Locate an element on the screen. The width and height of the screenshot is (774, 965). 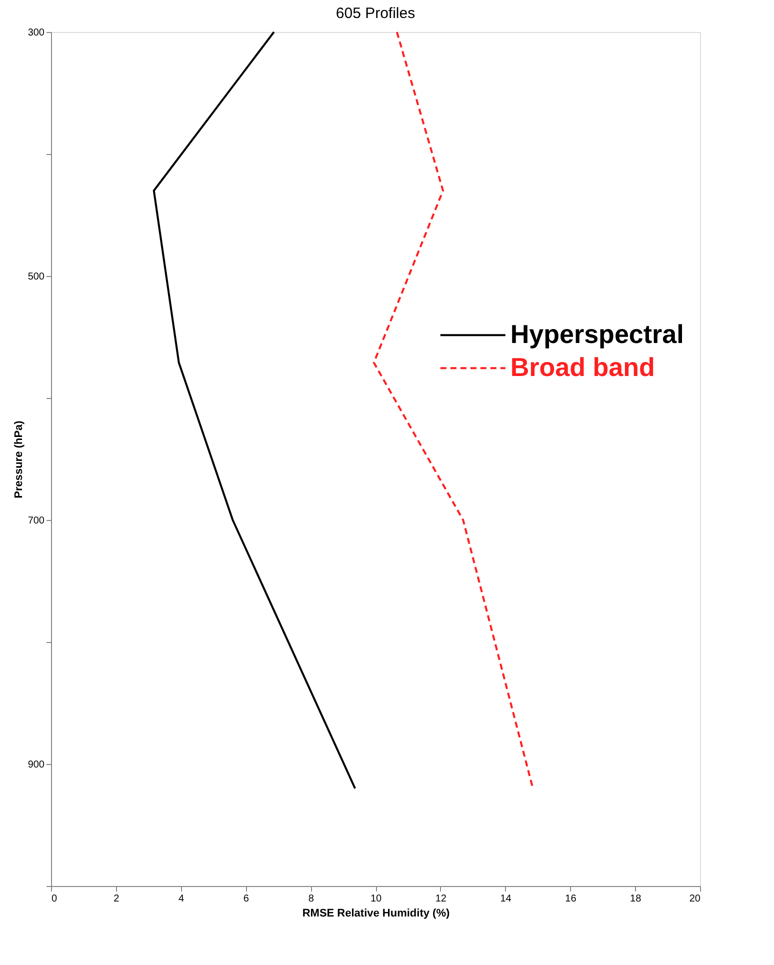
x-tick-label: 4 is located at coordinates (181, 899).